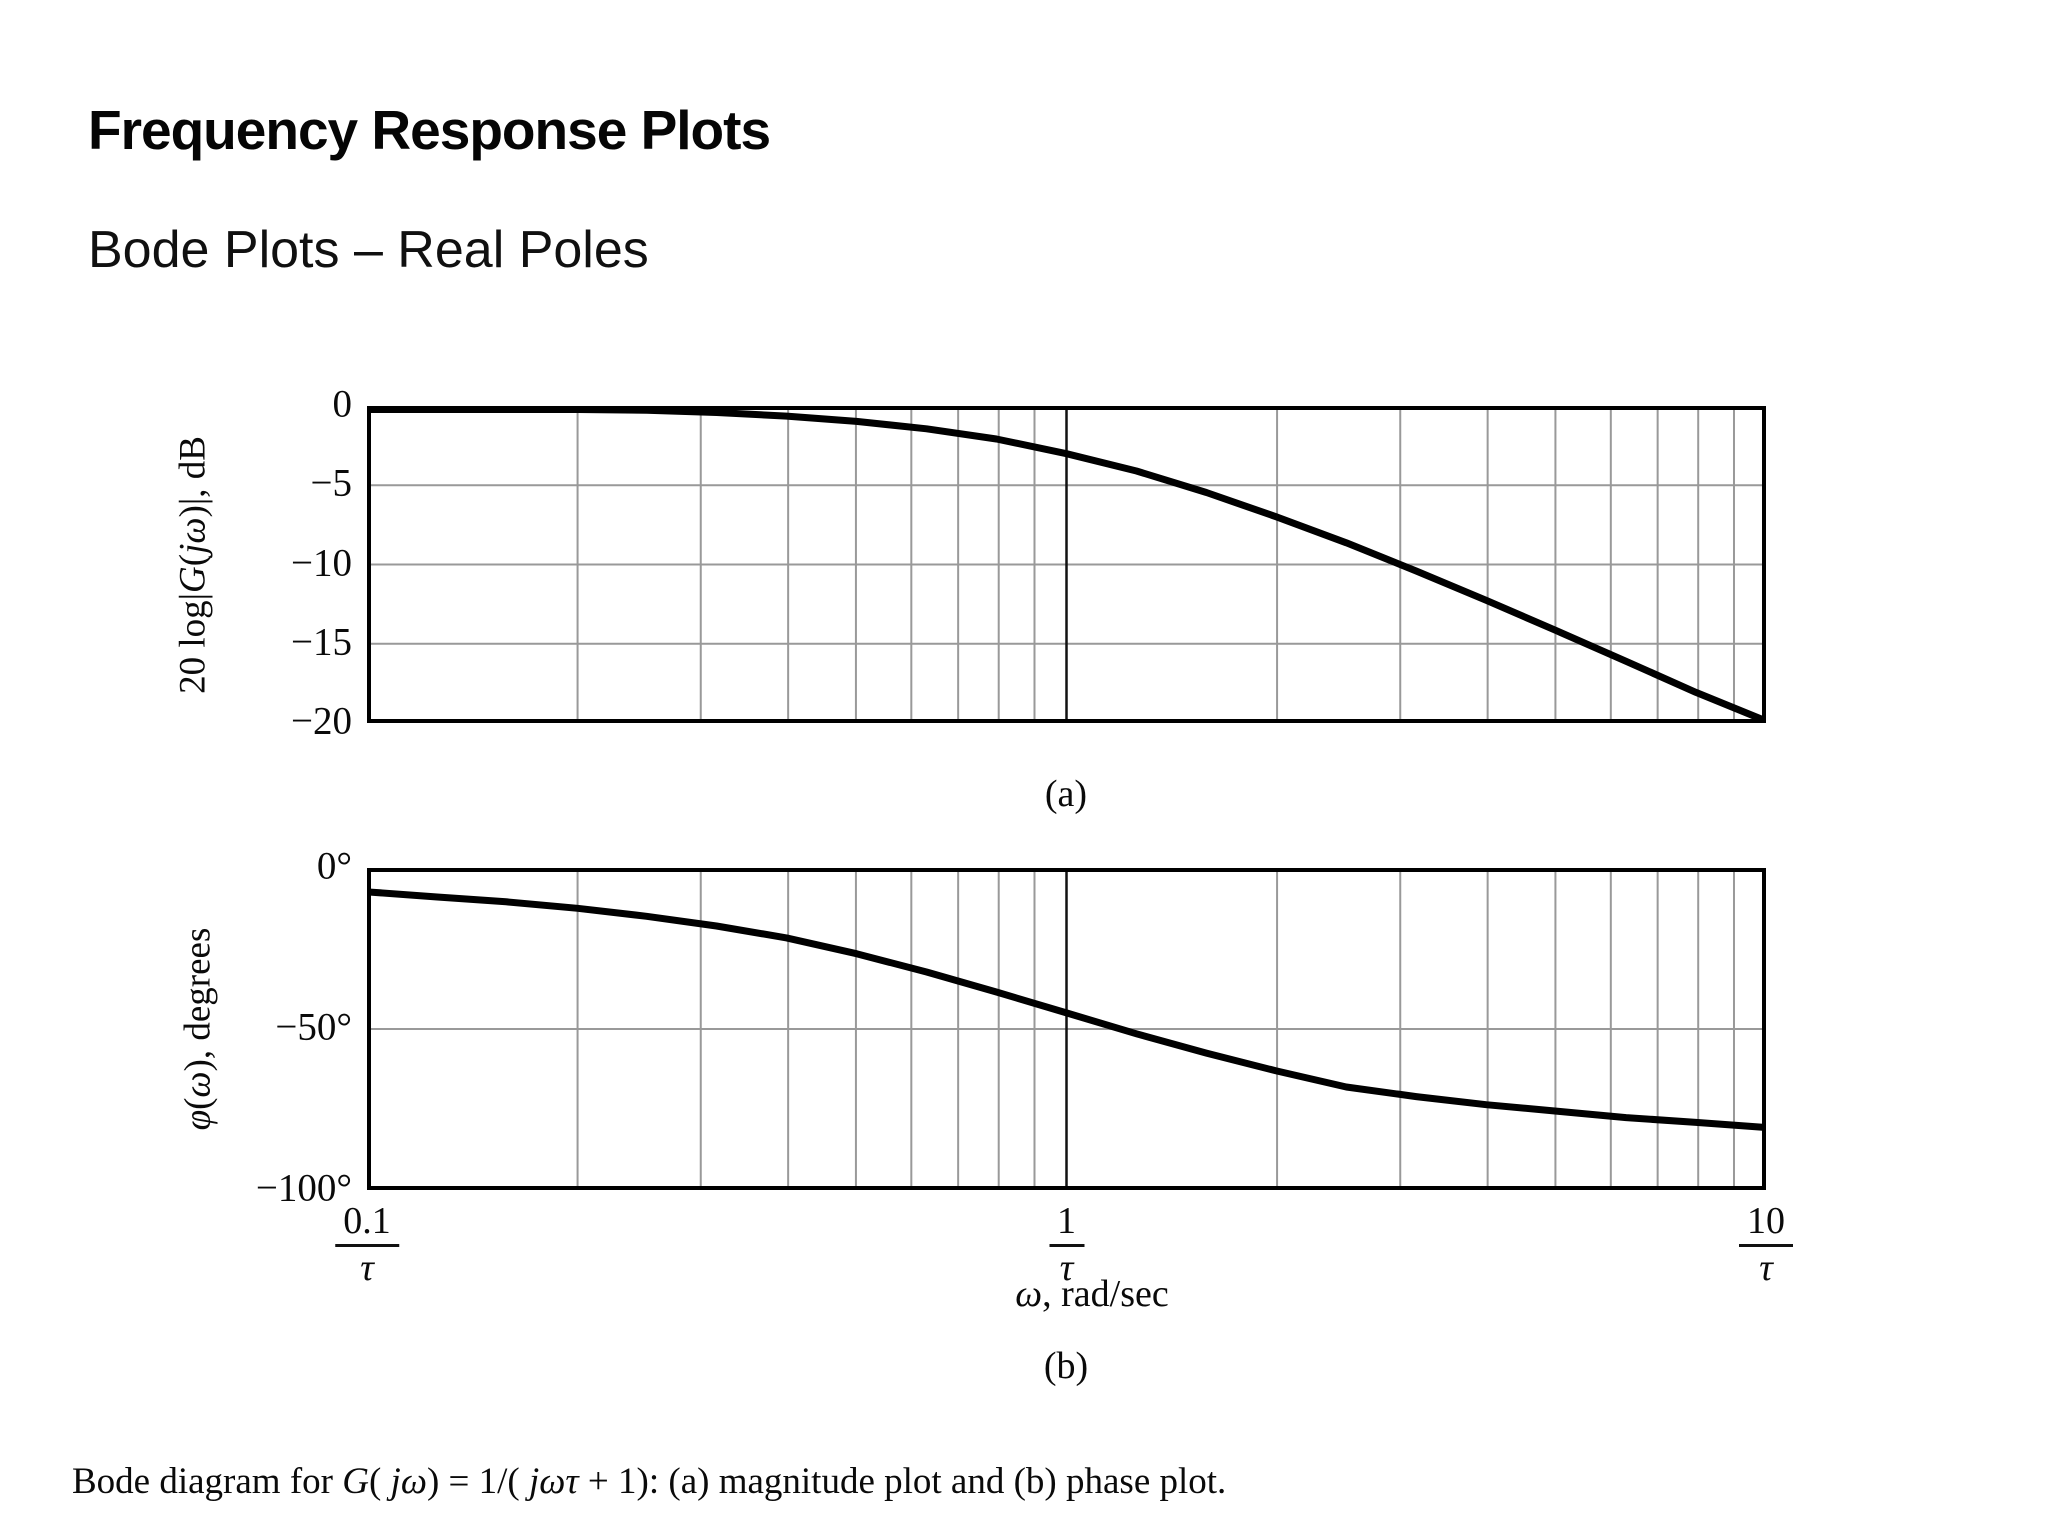  I want to click on magnitude-curve, so click(1066, 564).